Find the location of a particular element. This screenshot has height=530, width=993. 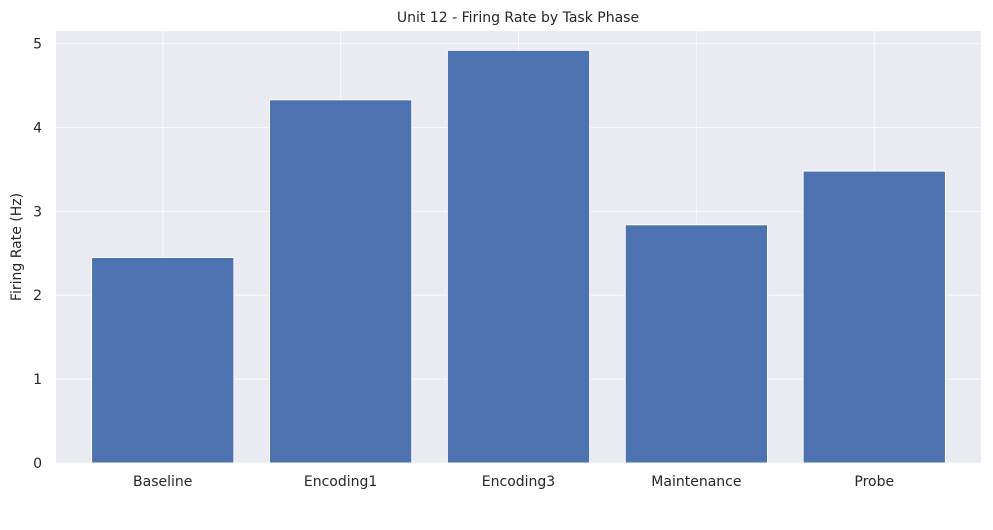

y-tick-labels: 0 1 2 3 4 5 is located at coordinates (37, 254).